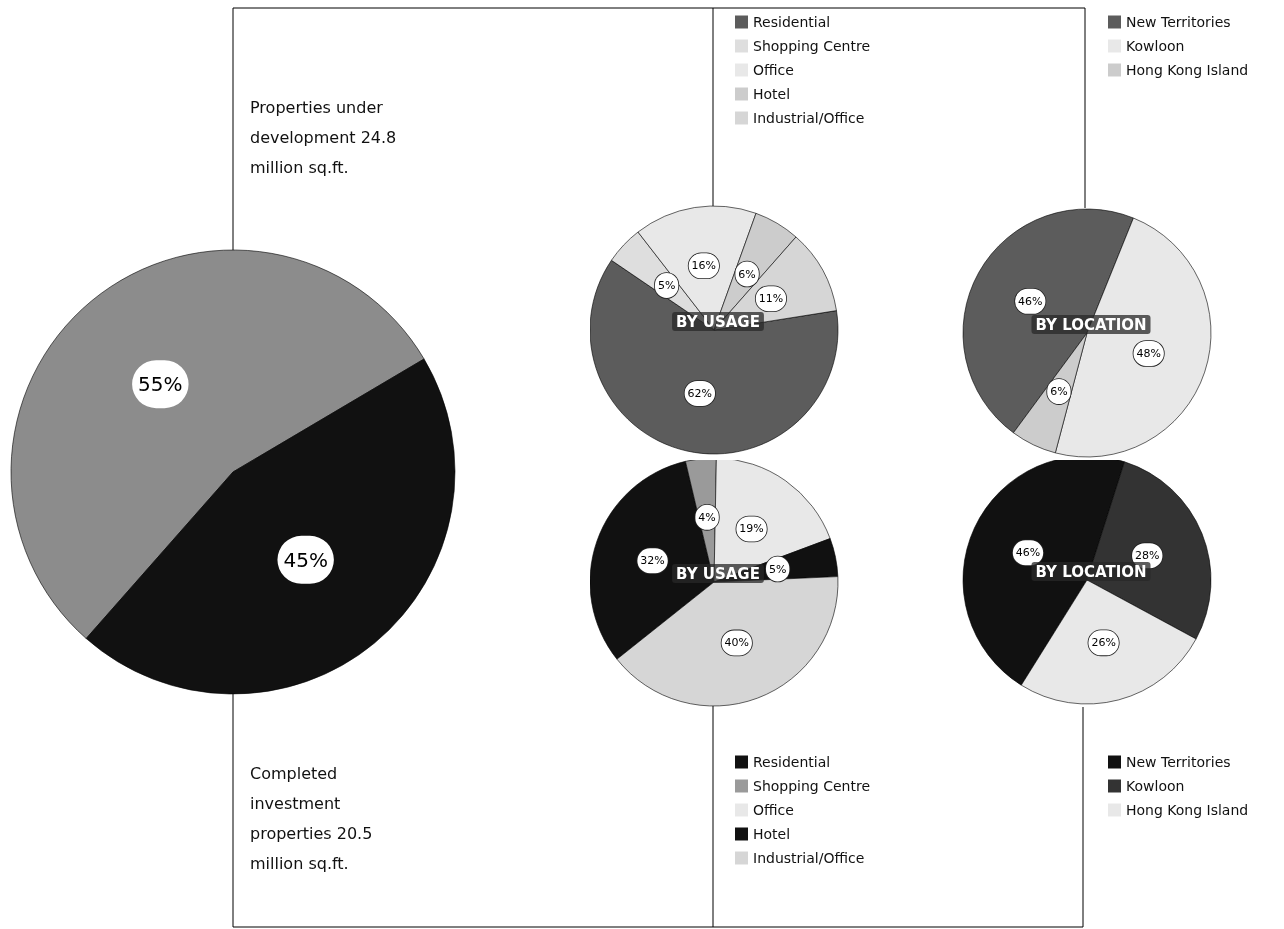 The height and width of the screenshot is (929, 1284). Describe the element at coordinates (1148, 354) in the screenshot. I see `data-label: 48%` at that location.